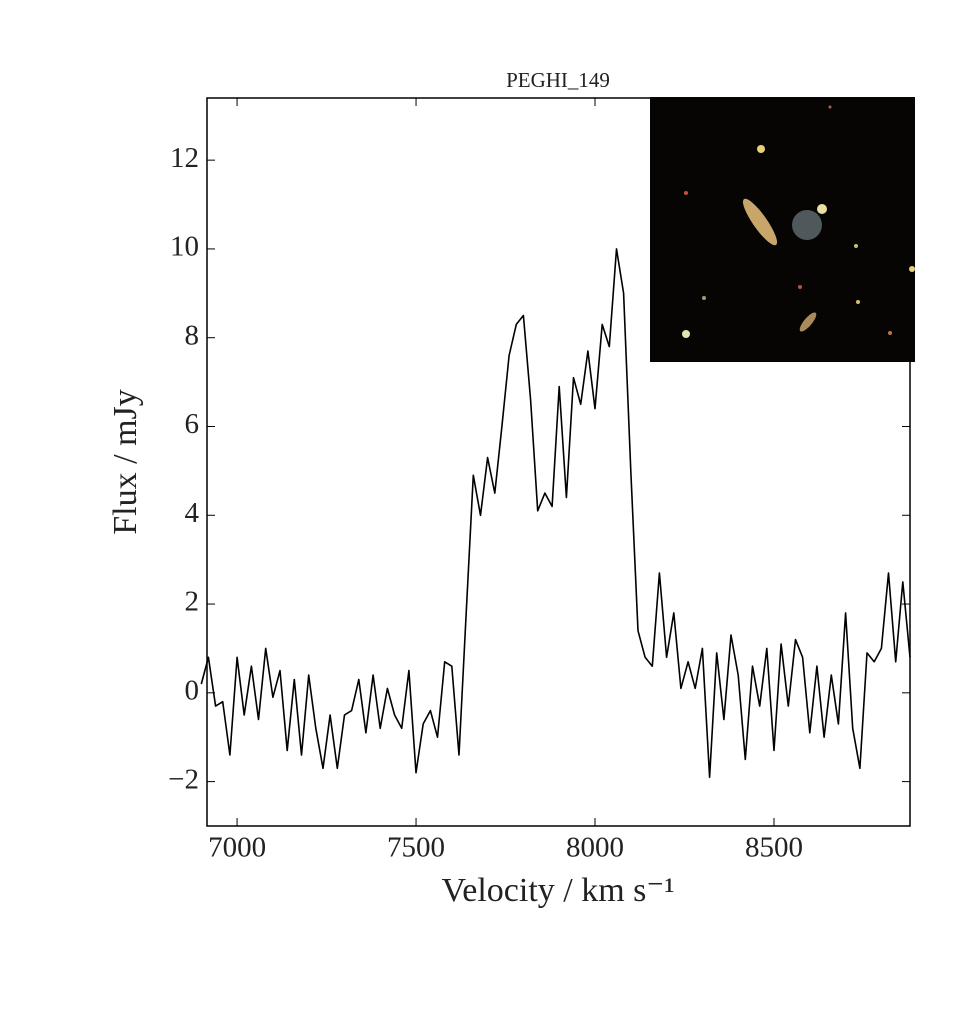  Describe the element at coordinates (595, 848) in the screenshot. I see `x-tick-label: 8000` at that location.